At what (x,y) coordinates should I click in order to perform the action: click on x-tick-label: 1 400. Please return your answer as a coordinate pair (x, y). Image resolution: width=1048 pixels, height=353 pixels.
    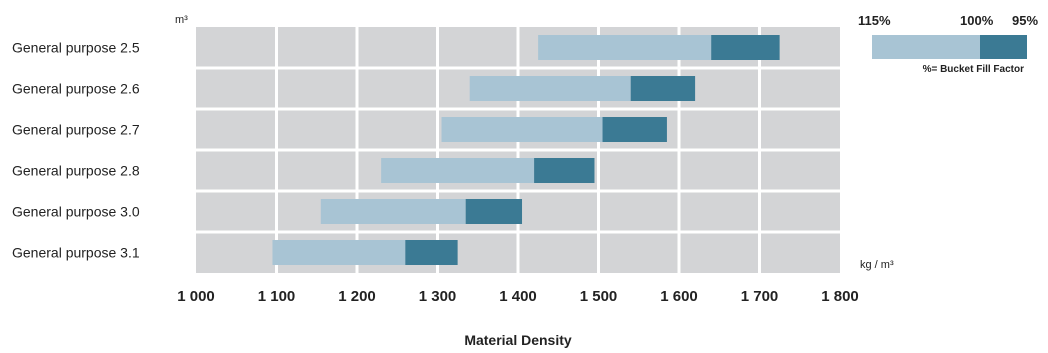
    Looking at the image, I should click on (518, 296).